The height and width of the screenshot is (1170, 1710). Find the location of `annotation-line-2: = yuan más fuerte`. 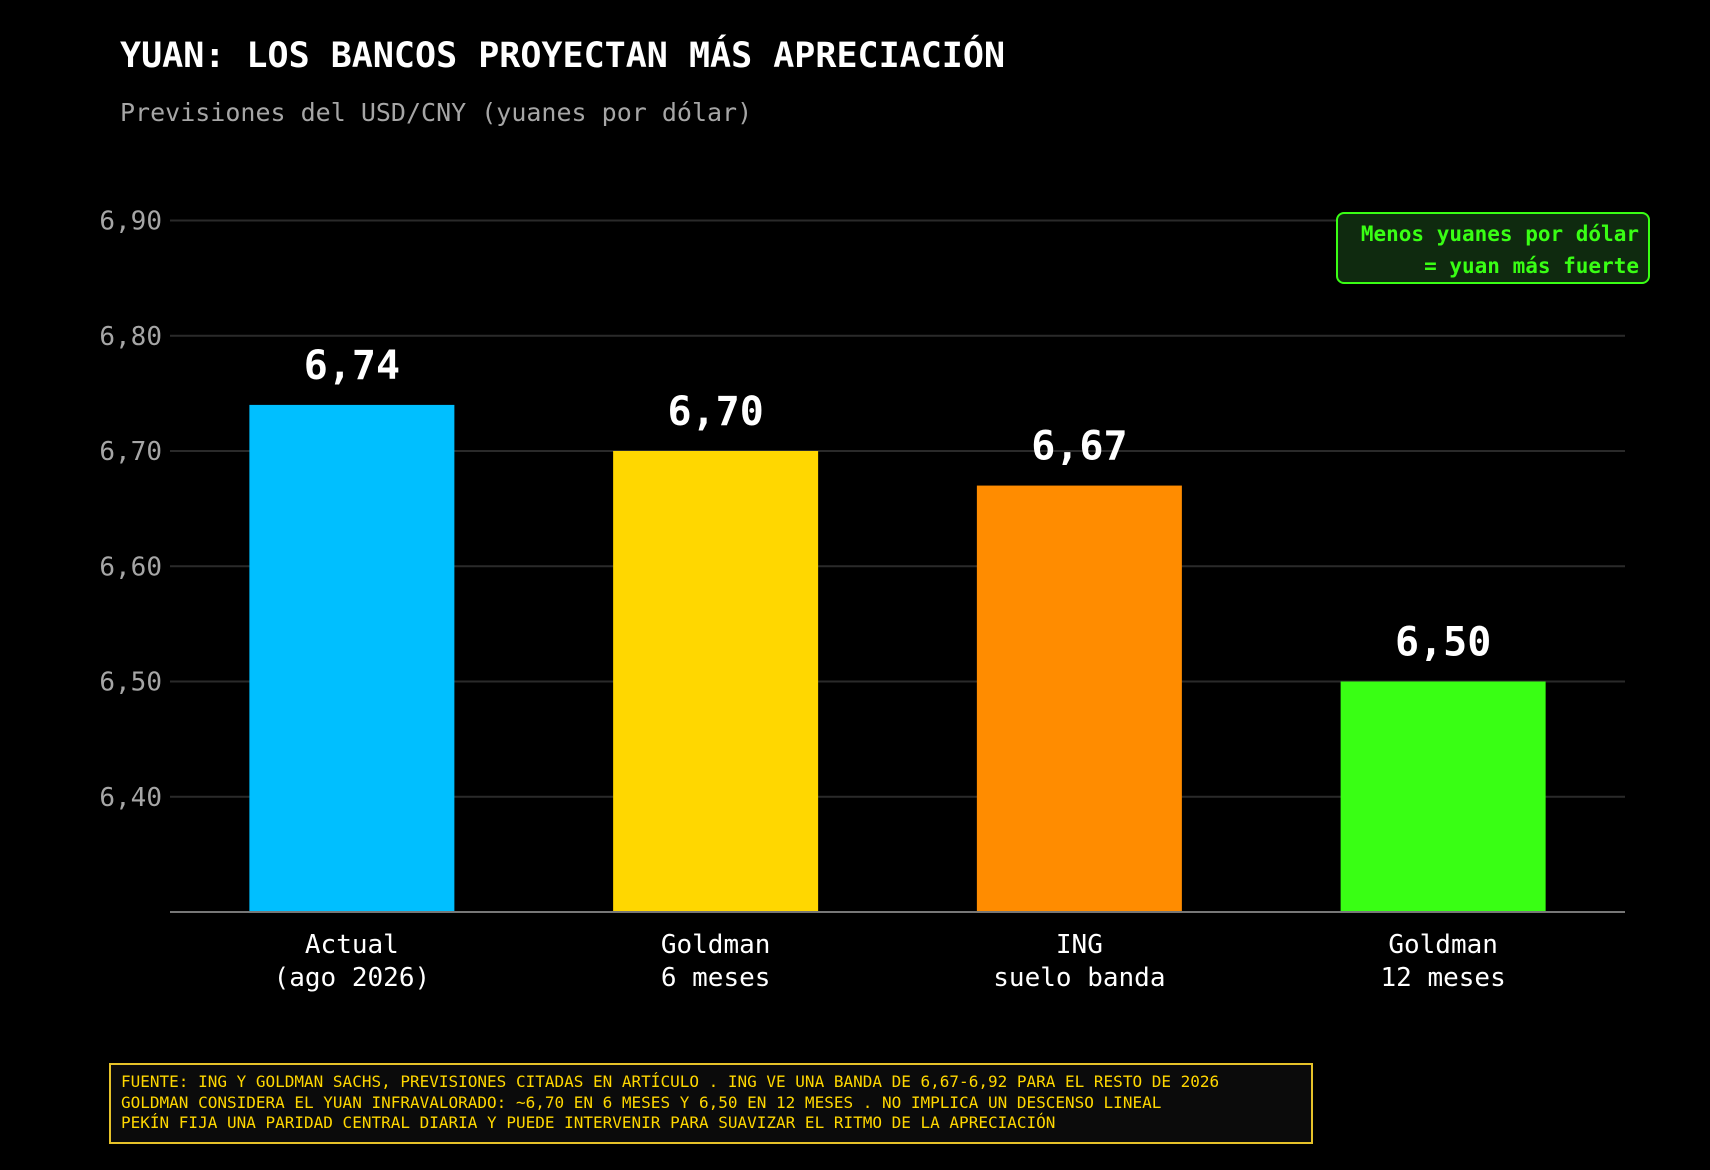

annotation-line-2: = yuan más fuerte is located at coordinates (1531, 266).